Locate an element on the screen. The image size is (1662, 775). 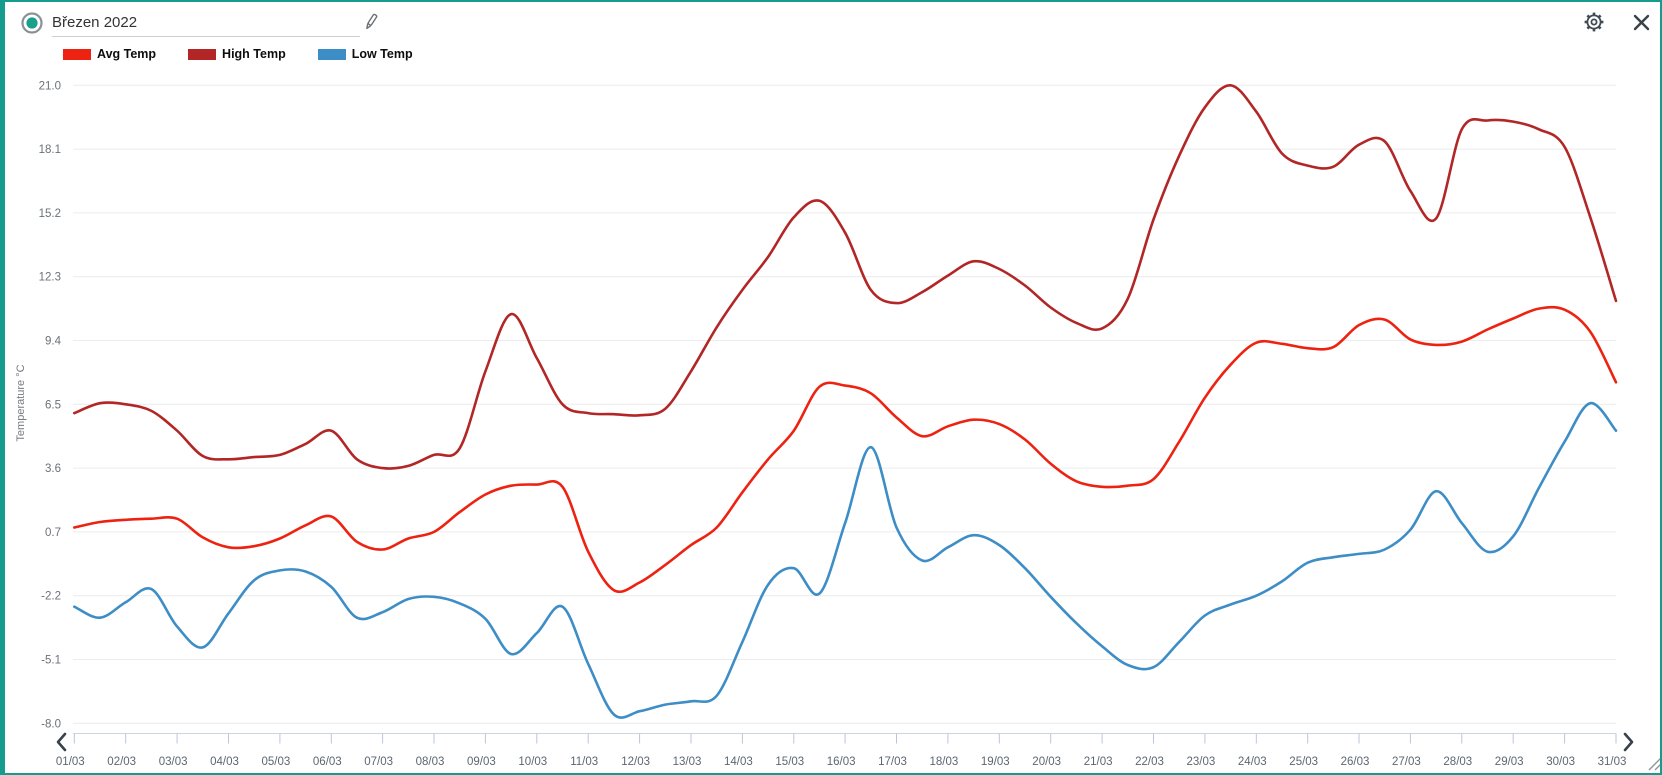
chevron-right-icon is located at coordinates (1628, 742).